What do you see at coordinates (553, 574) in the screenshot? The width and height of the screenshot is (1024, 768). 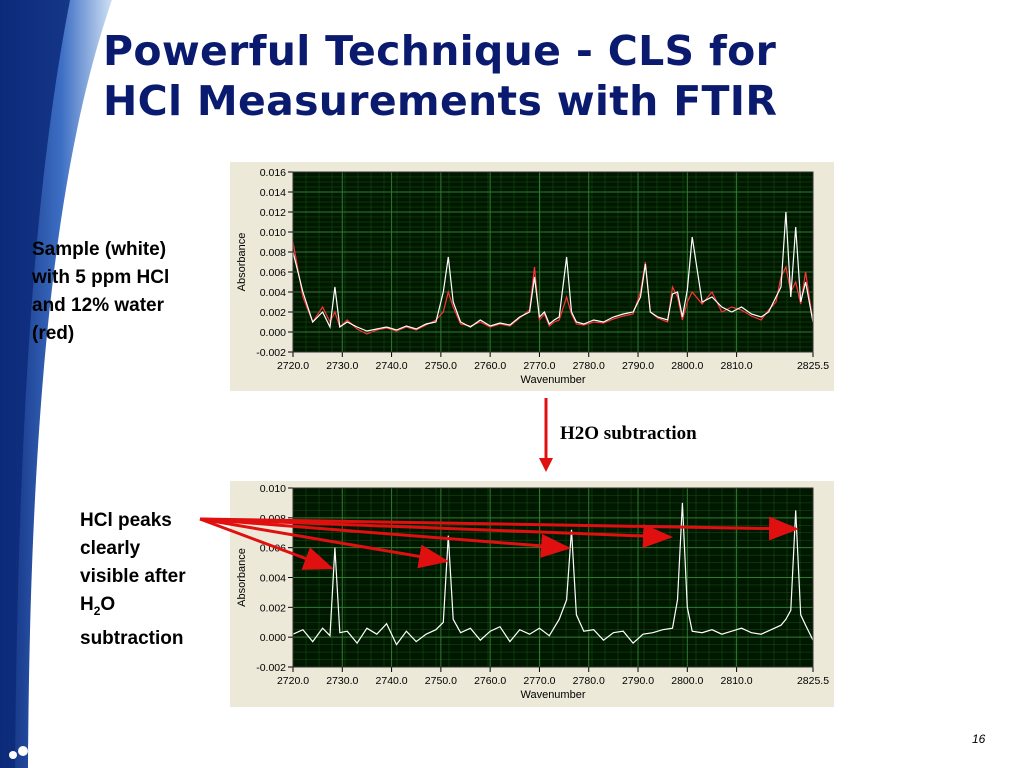 I see `series-line-residual` at bounding box center [553, 574].